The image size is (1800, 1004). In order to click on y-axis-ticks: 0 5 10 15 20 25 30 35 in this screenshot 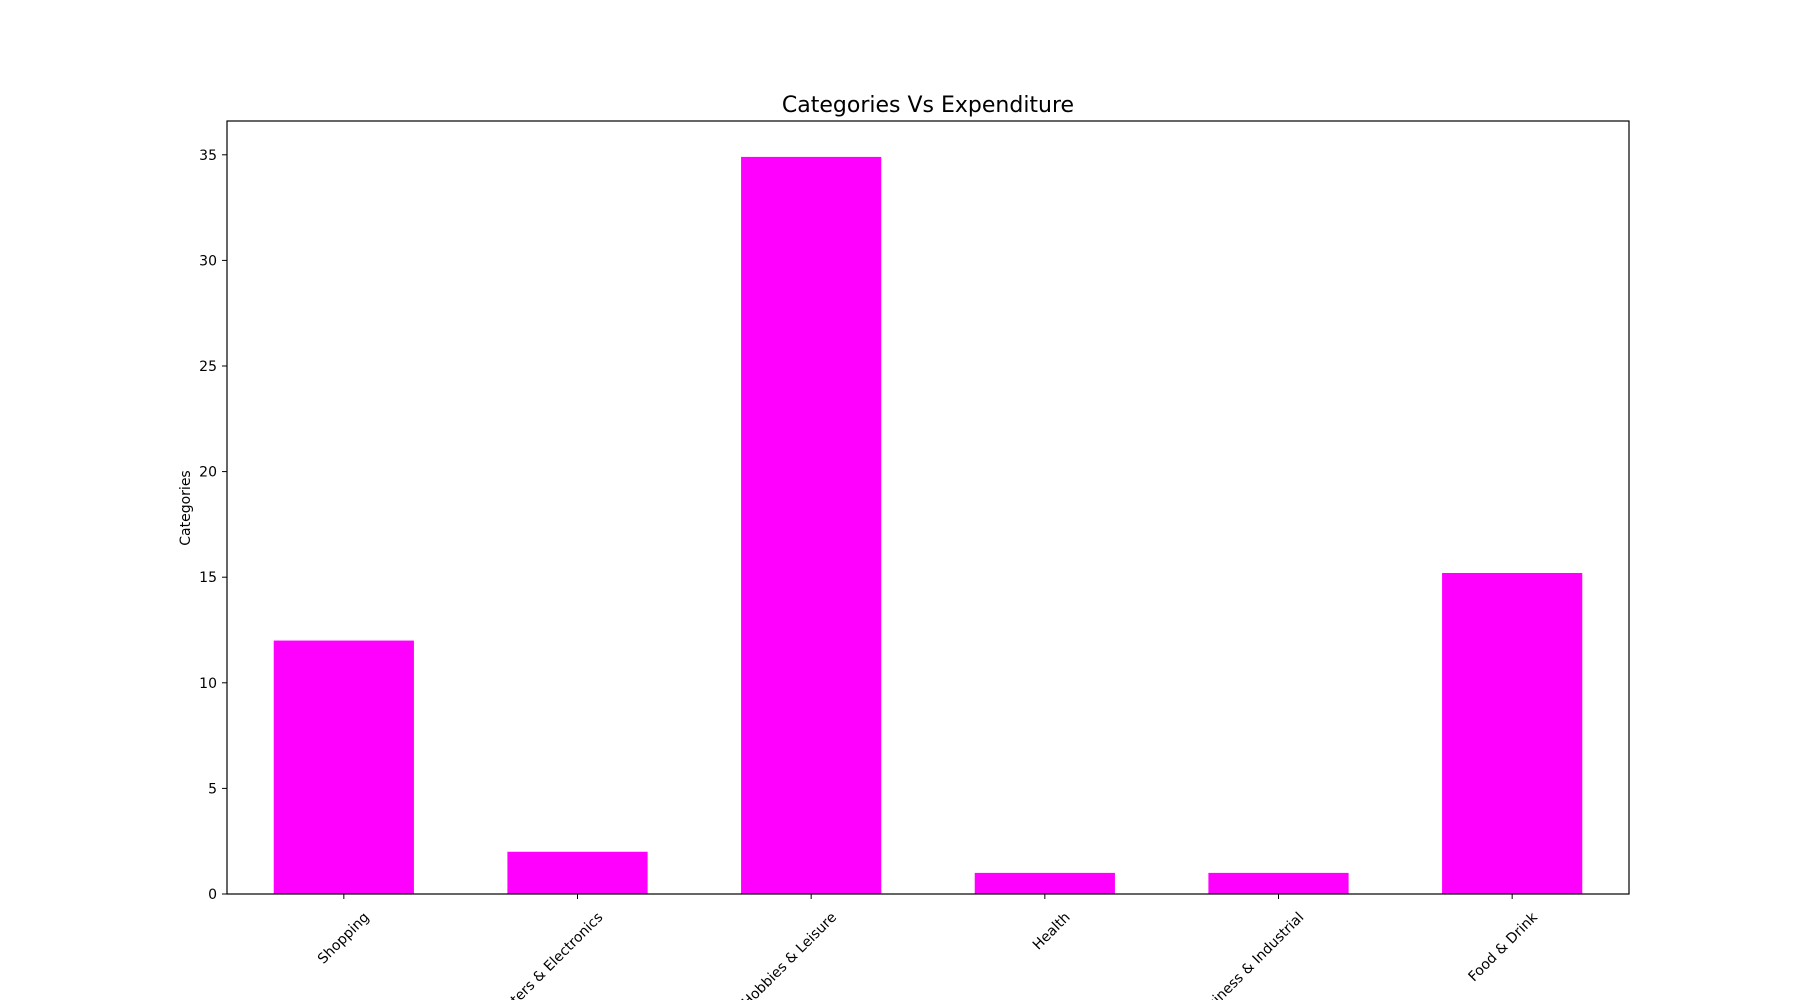, I will do `click(213, 525)`.